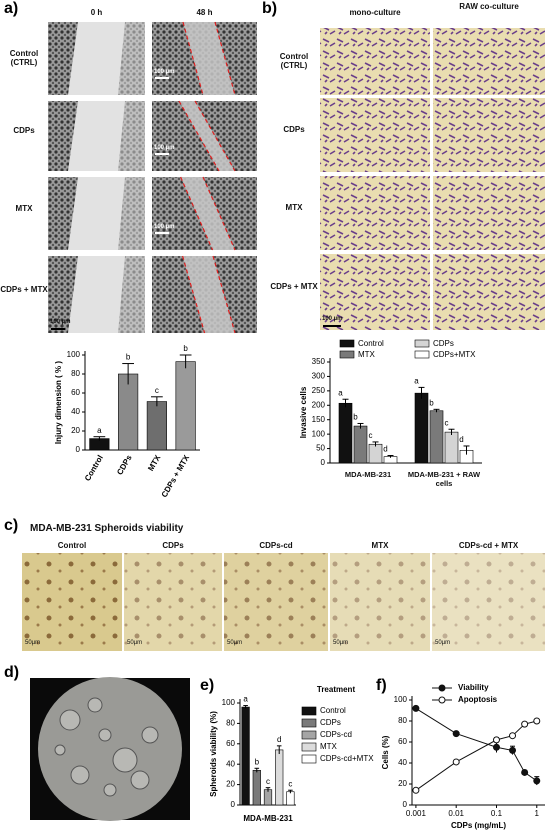 Image resolution: width=550 pixels, height=831 pixels. Describe the element at coordinates (489, 6) in the screenshot. I see `column-header: RAW co-culture` at that location.